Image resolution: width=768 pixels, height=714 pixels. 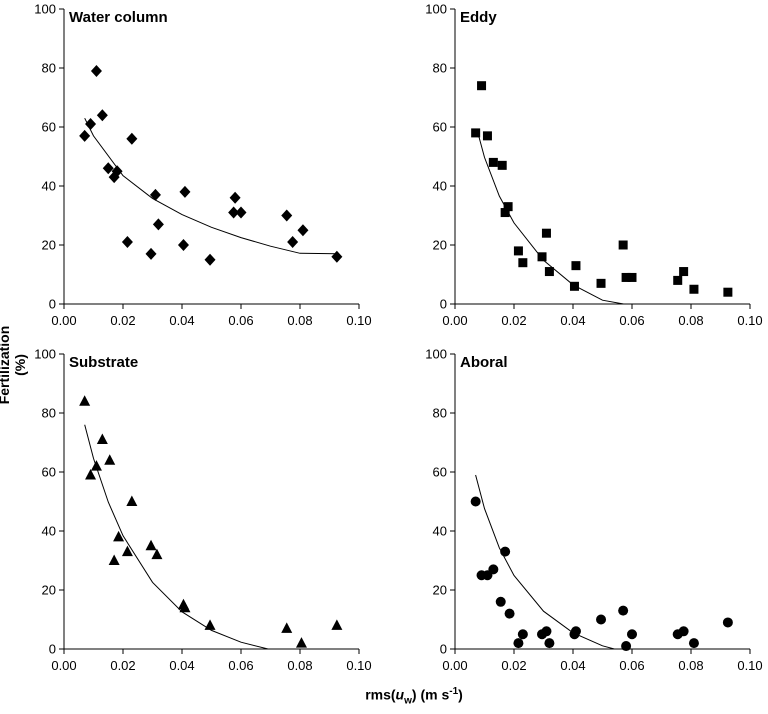 What do you see at coordinates (49, 127) in the screenshot?
I see `y-tick-label: 60` at bounding box center [49, 127].